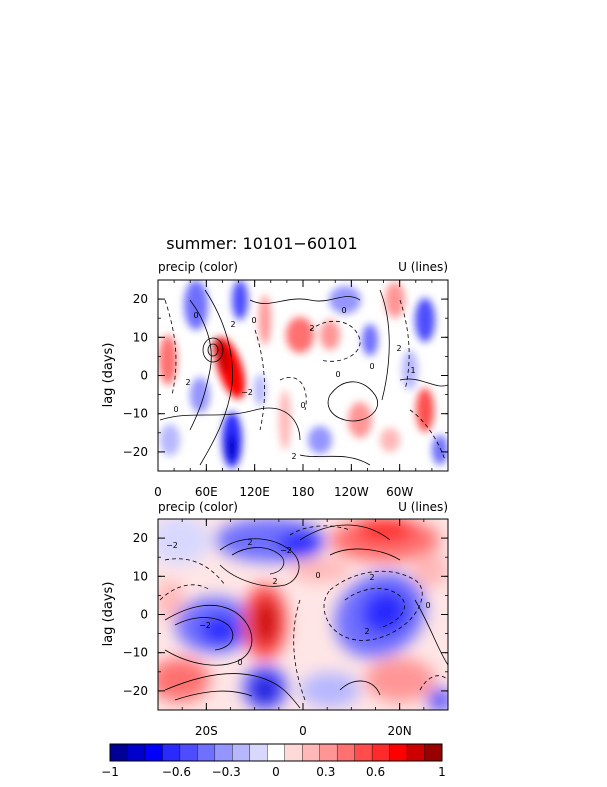 Image resolution: width=607 pixels, height=787 pixels. What do you see at coordinates (206, 492) in the screenshot?
I see `x-tick-label: 60E` at bounding box center [206, 492].